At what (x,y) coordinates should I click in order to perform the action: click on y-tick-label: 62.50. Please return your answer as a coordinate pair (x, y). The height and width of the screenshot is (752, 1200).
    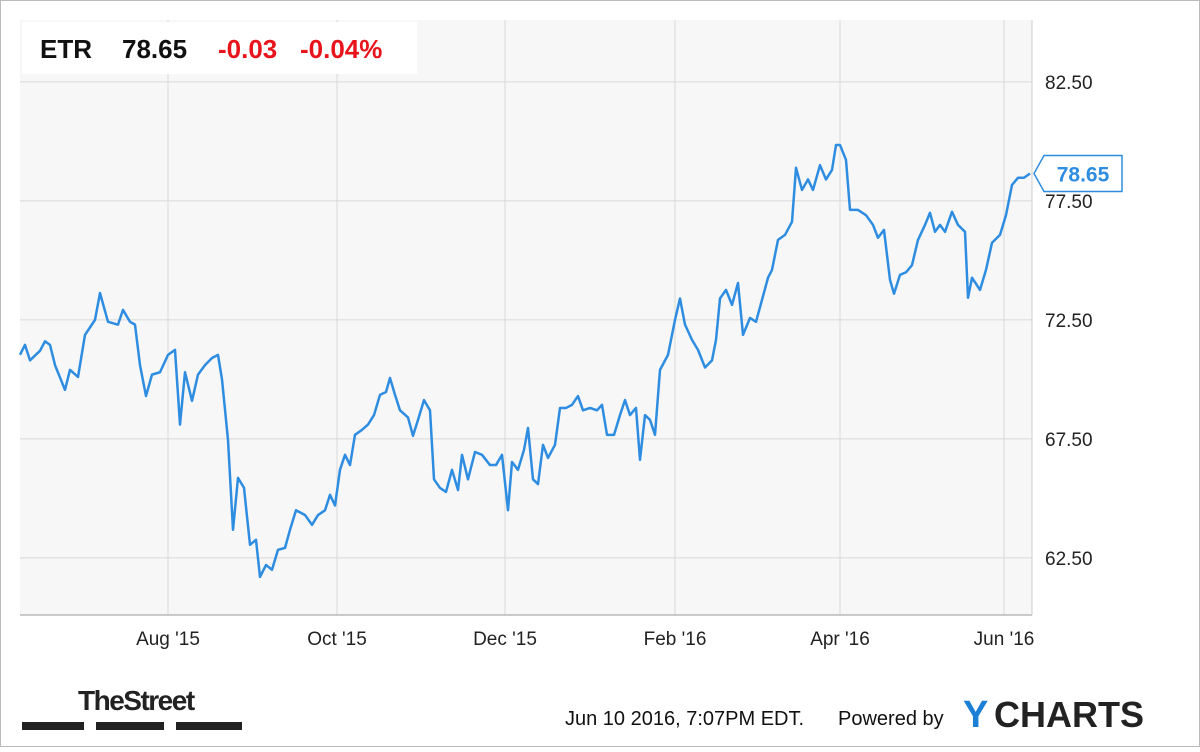
    Looking at the image, I should click on (1069, 559).